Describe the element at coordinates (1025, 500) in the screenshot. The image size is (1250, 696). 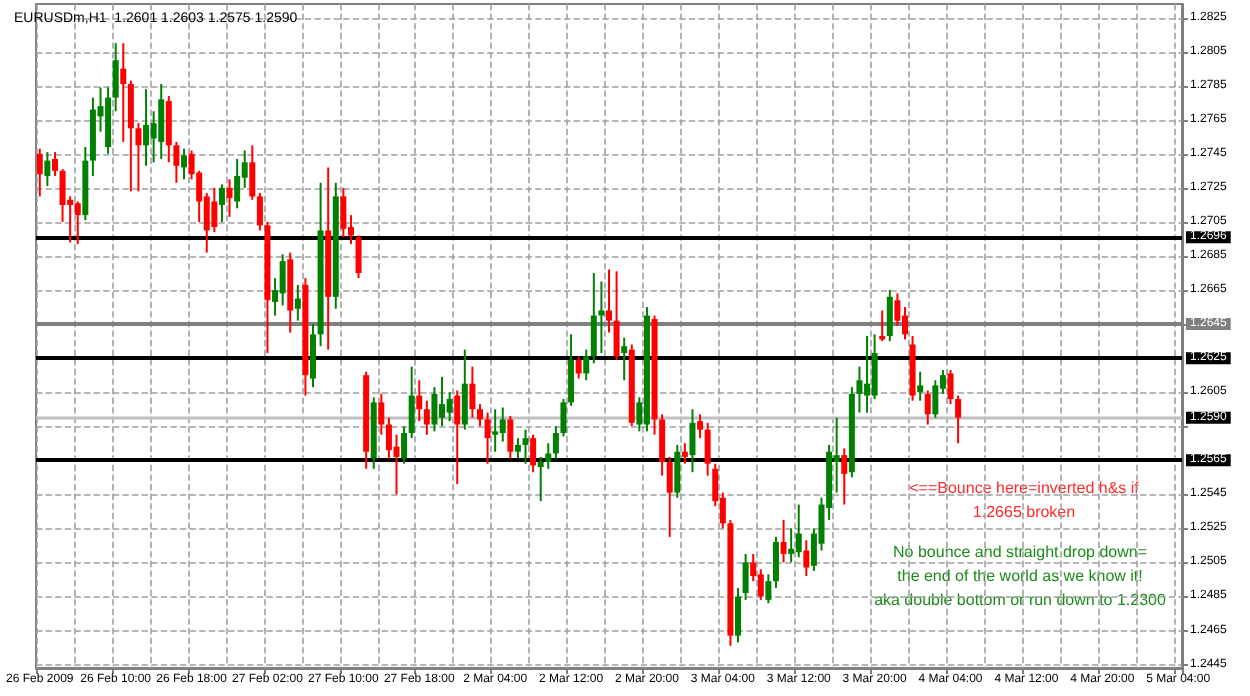
I see `annotation: <==Bounce here=inverted h&s if 1.2665 broken` at that location.